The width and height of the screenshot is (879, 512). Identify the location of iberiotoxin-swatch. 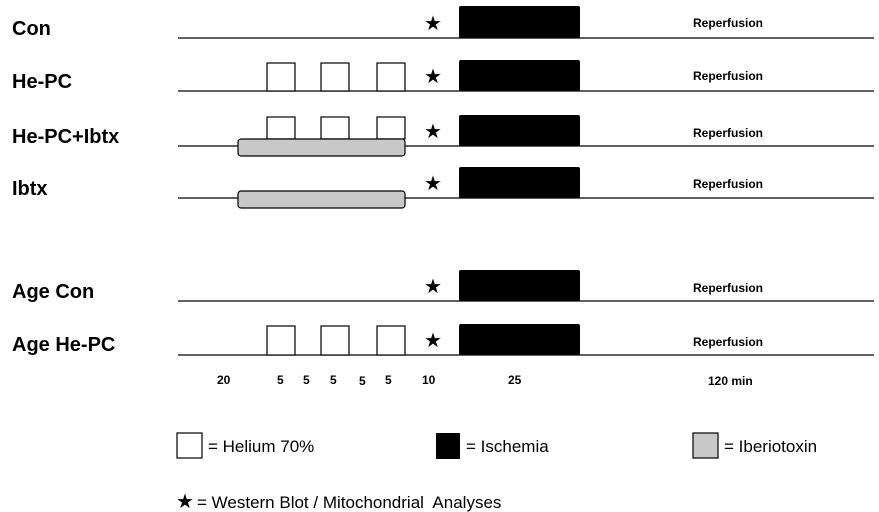
(705, 445).